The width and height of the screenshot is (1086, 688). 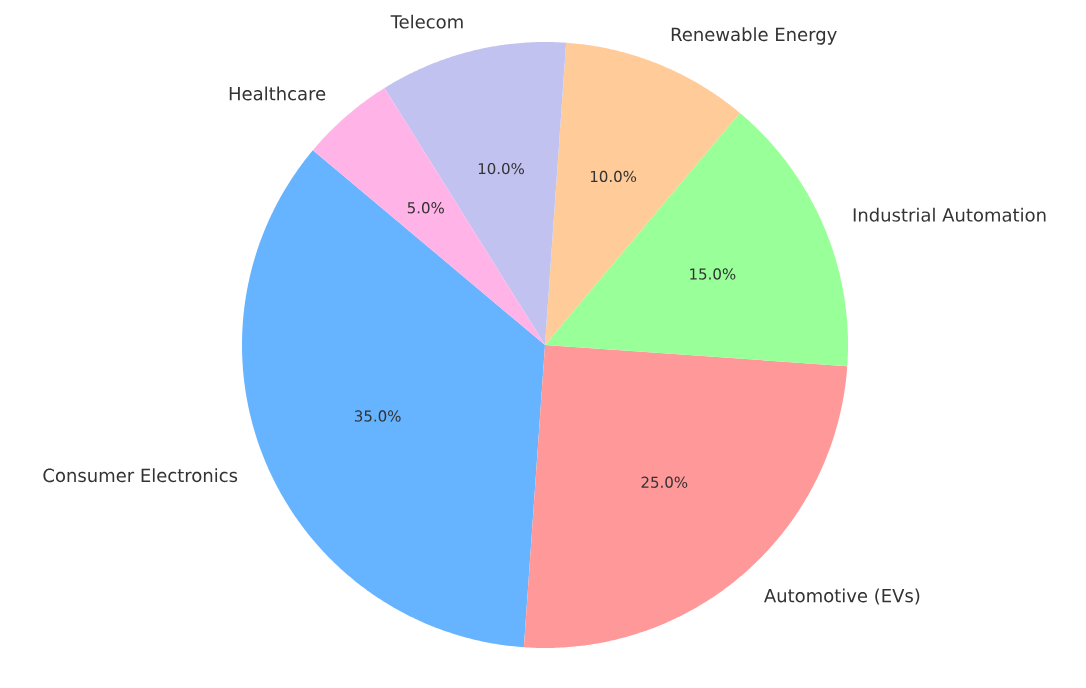 What do you see at coordinates (377, 416) in the screenshot?
I see `data-label: 35.0%` at bounding box center [377, 416].